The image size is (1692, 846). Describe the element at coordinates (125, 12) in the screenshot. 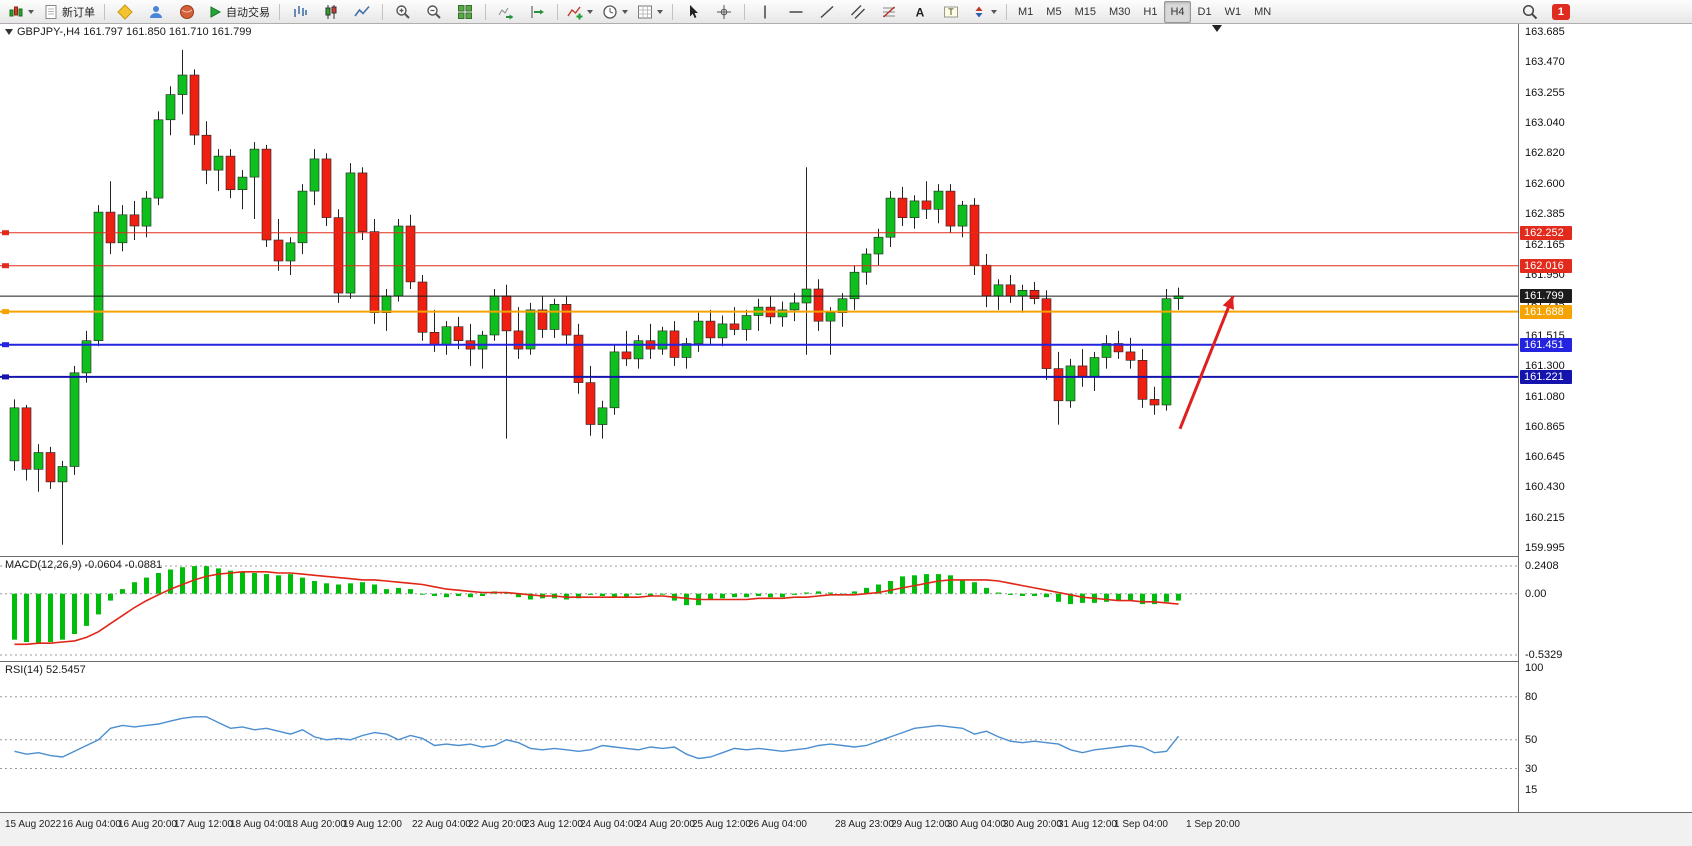

I see `metaeditor-button` at that location.